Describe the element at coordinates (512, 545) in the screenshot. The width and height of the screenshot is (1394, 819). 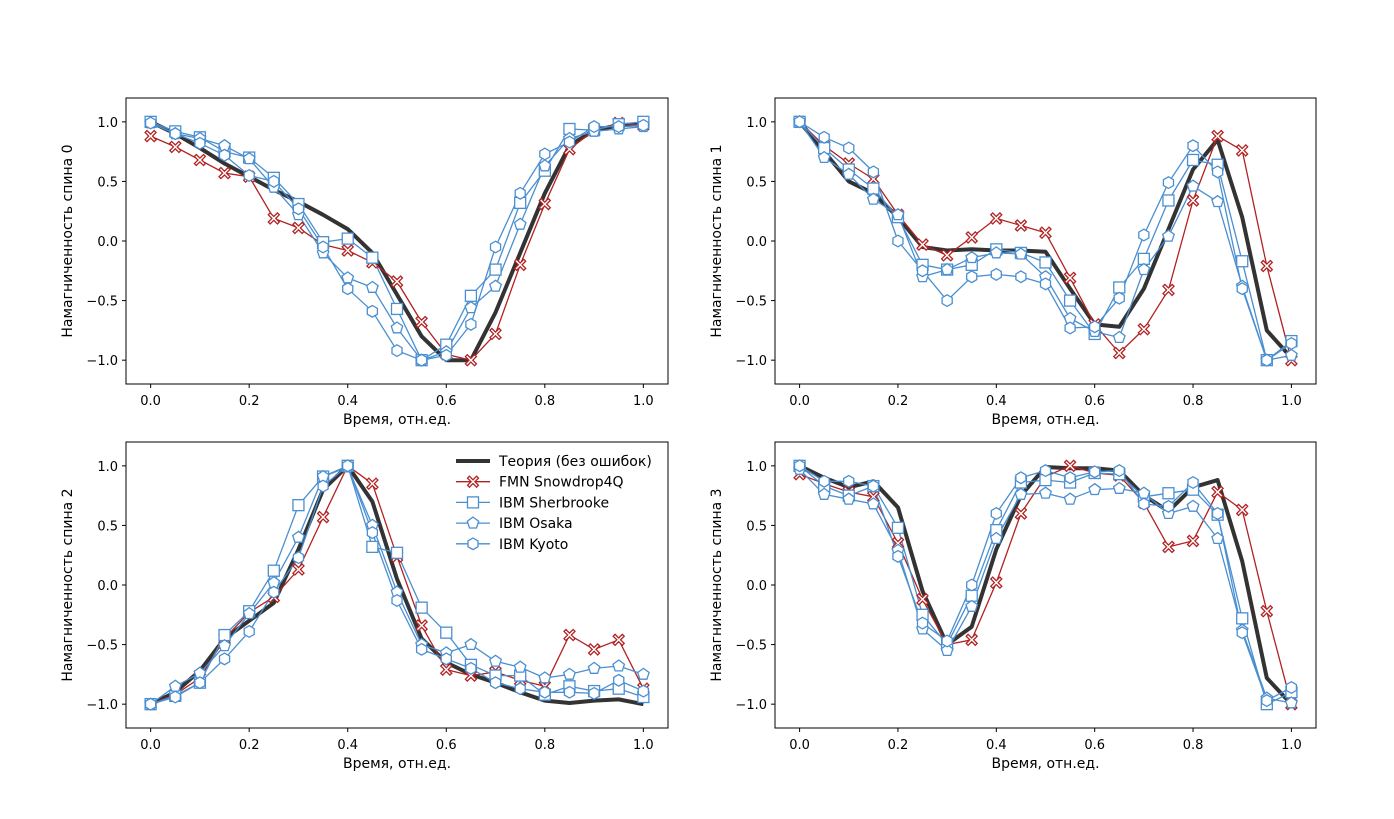
I see `legend-entry-ibm-kyoto: IBM Kyoto` at that location.